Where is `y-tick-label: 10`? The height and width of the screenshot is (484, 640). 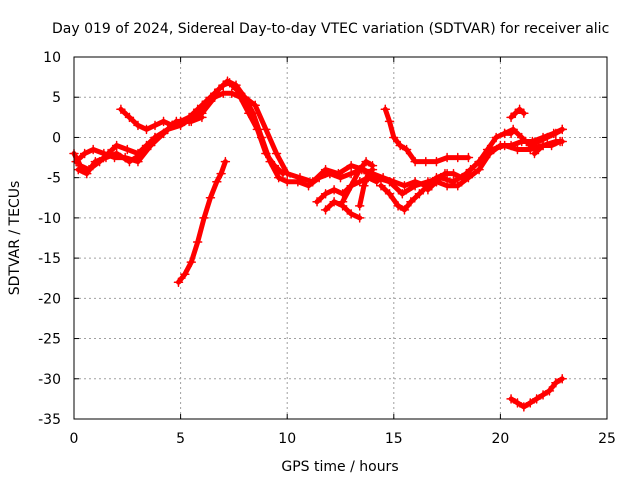
y-tick-label: 10 is located at coordinates (52, 58).